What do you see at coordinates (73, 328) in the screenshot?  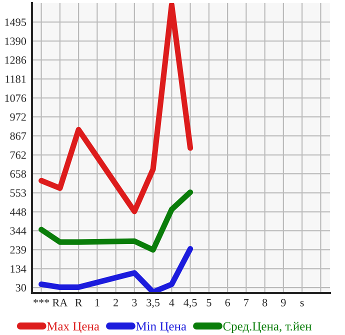 I see `legend-label: Max Цена` at bounding box center [73, 328].